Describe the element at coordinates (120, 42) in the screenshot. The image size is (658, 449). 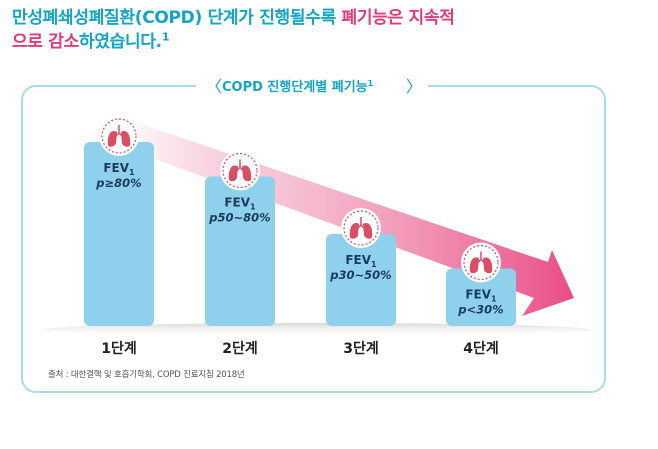
I see `headline-part2: 하였습니다.` at that location.